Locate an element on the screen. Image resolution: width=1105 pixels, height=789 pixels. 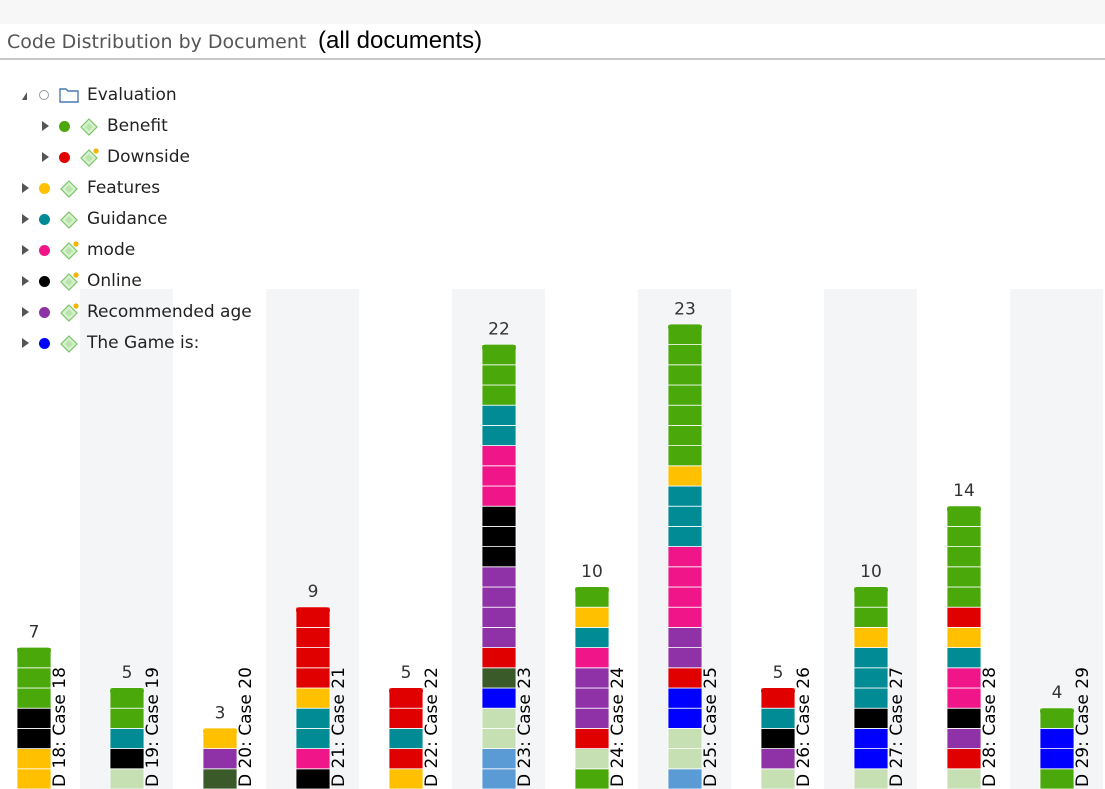
tree-item-recommended-age: Recommended age is located at coordinates (140, 312).